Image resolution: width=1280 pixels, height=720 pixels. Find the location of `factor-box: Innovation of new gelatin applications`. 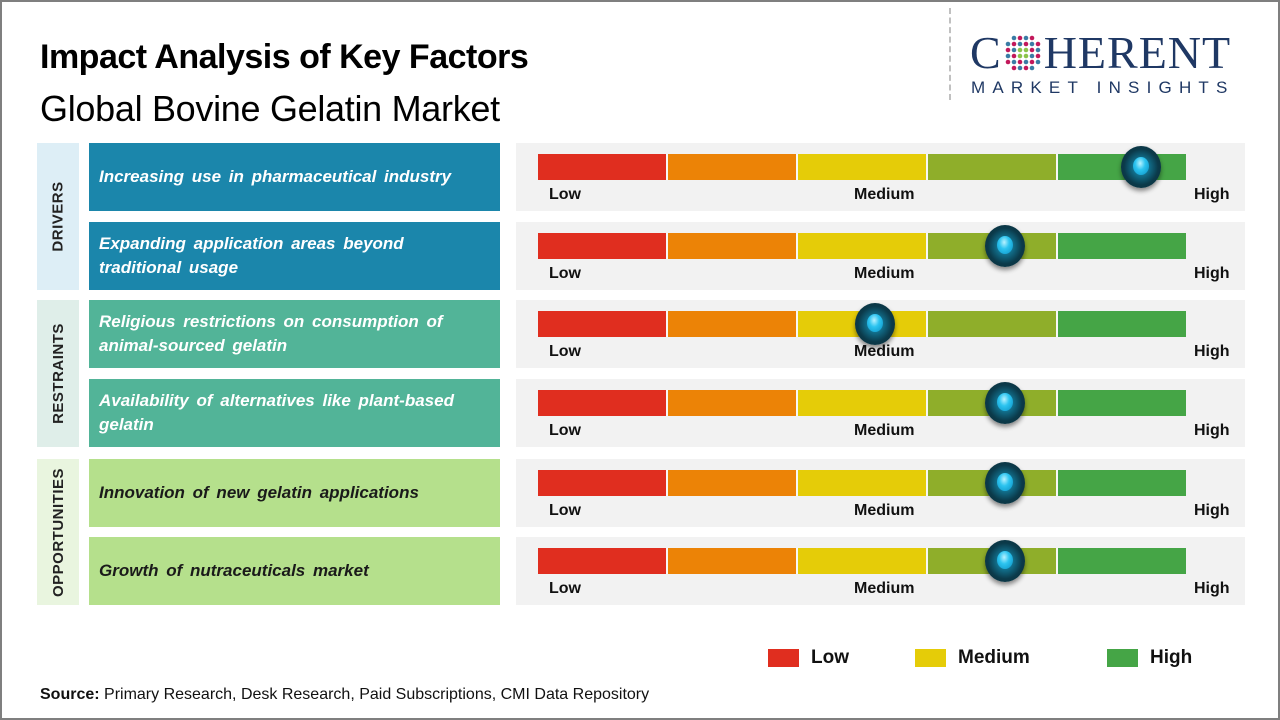

factor-box: Innovation of new gelatin applications is located at coordinates (294, 493).